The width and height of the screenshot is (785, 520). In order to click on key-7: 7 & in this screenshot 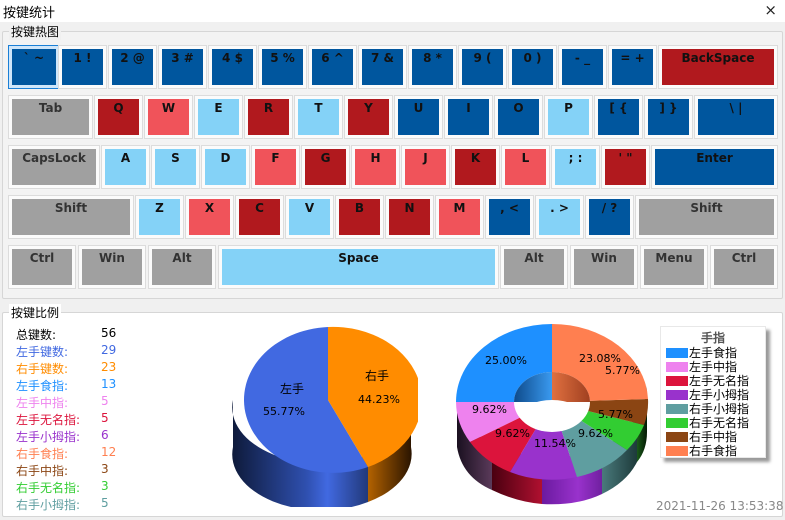, I will do `click(382, 67)`.